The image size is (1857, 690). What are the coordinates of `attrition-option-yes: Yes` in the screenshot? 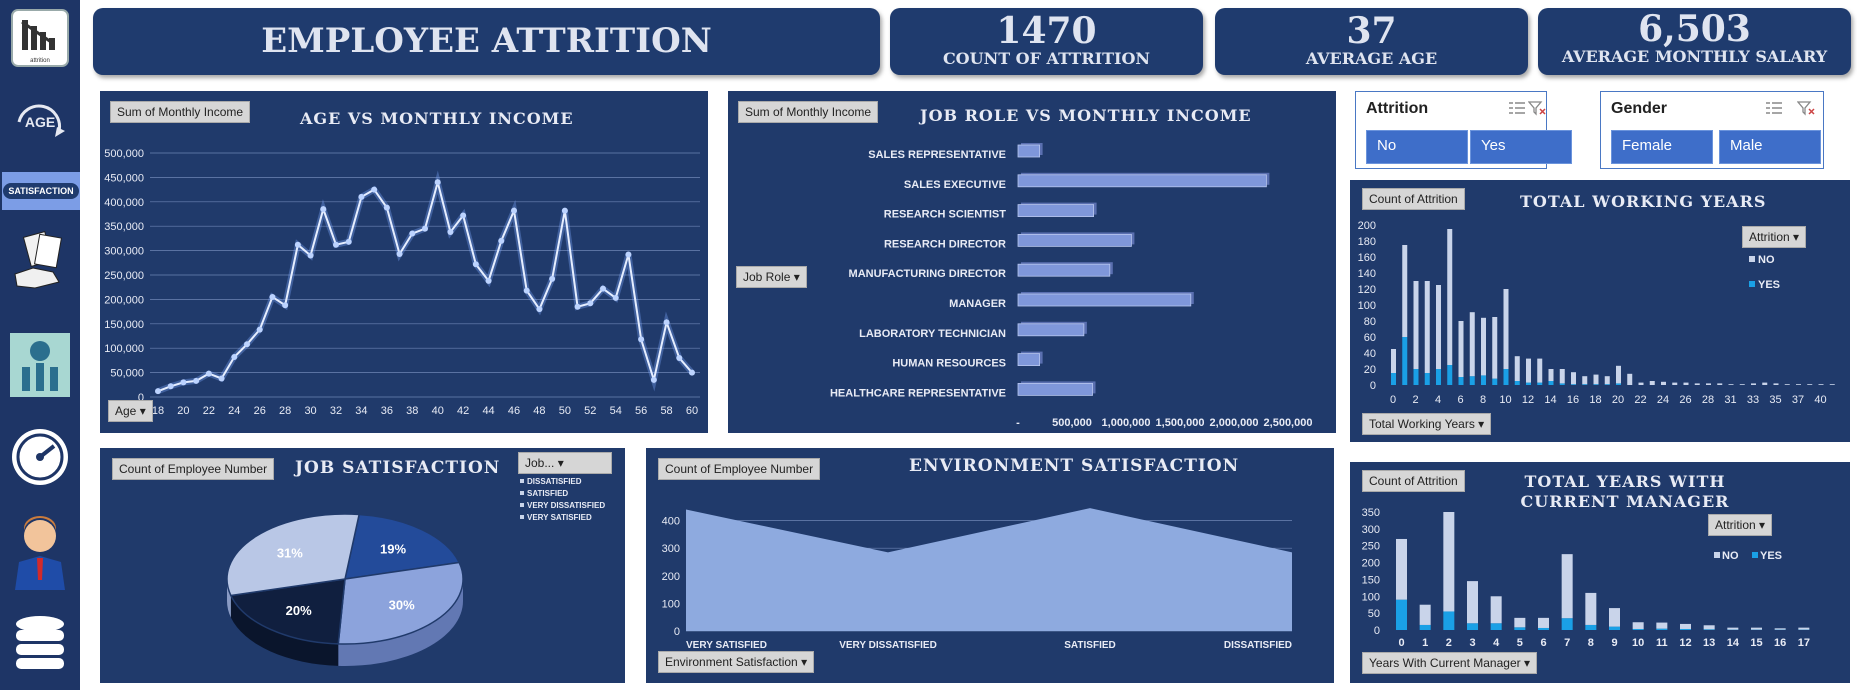 It's located at (1521, 147).